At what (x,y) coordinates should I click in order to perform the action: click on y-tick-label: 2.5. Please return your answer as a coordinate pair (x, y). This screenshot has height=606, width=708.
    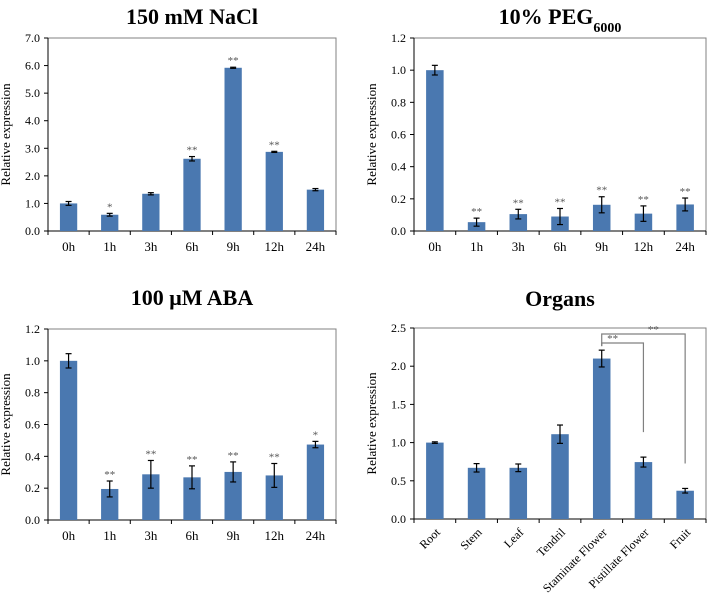
    Looking at the image, I should click on (398, 328).